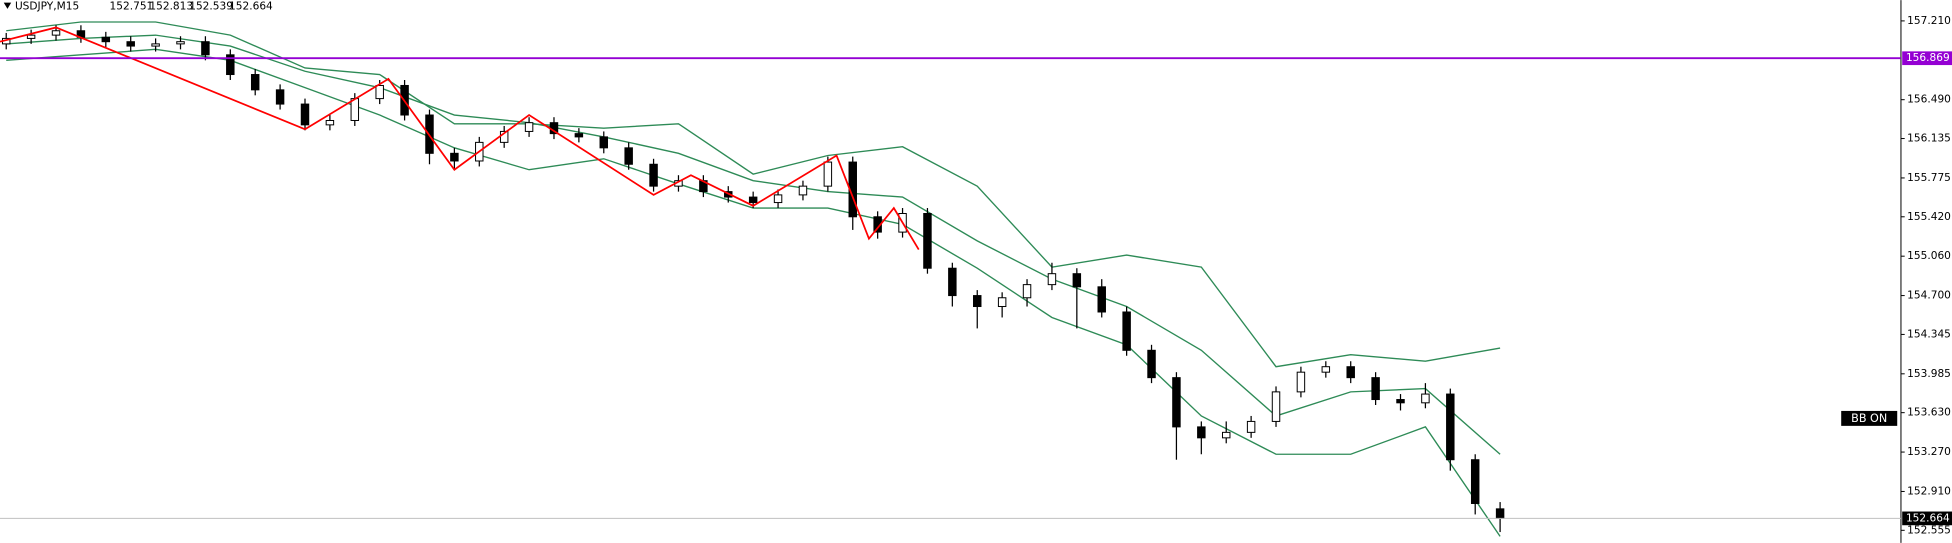 This screenshot has width=1952, height=543. What do you see at coordinates (171, 6) in the screenshot?
I see `header-high: 152.813` at bounding box center [171, 6].